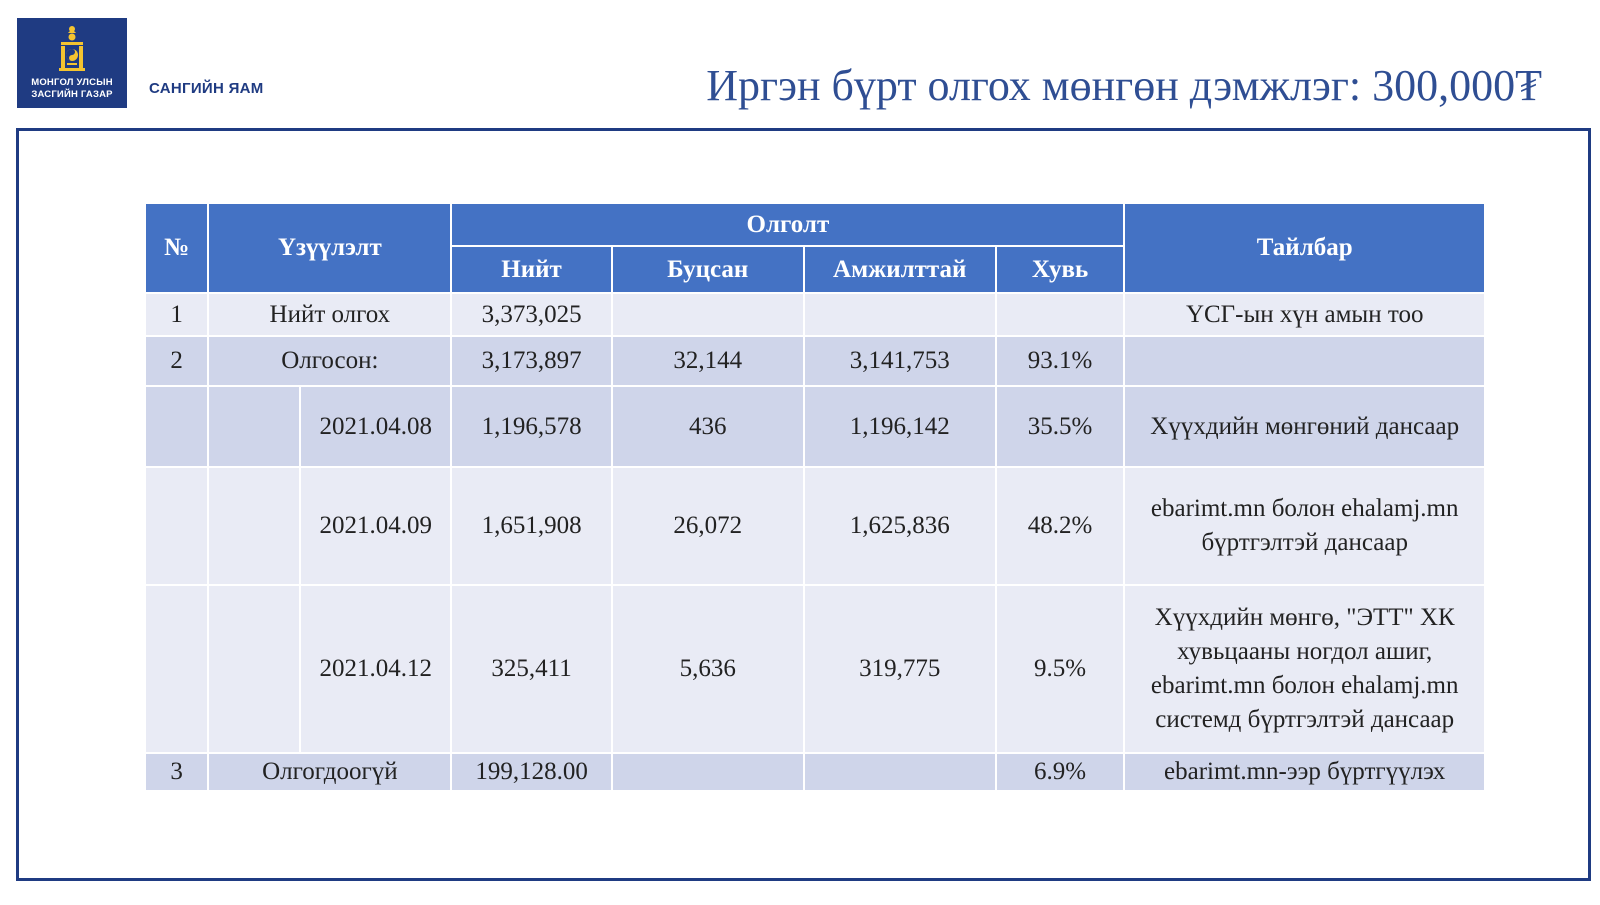 This screenshot has height=905, width=1600. Describe the element at coordinates (531, 361) in the screenshot. I see `cell-total: 3,173,897` at that location.